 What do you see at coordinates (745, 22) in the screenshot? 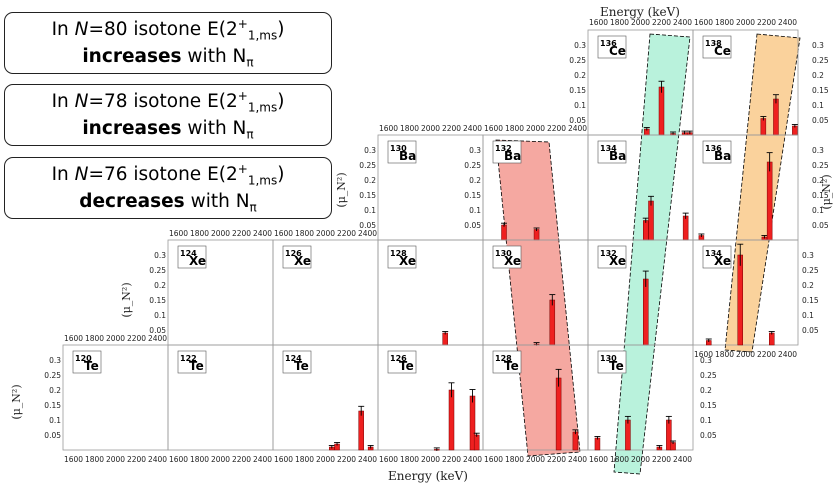
I see `xtick-top-c6-2: 2000` at bounding box center [745, 22].